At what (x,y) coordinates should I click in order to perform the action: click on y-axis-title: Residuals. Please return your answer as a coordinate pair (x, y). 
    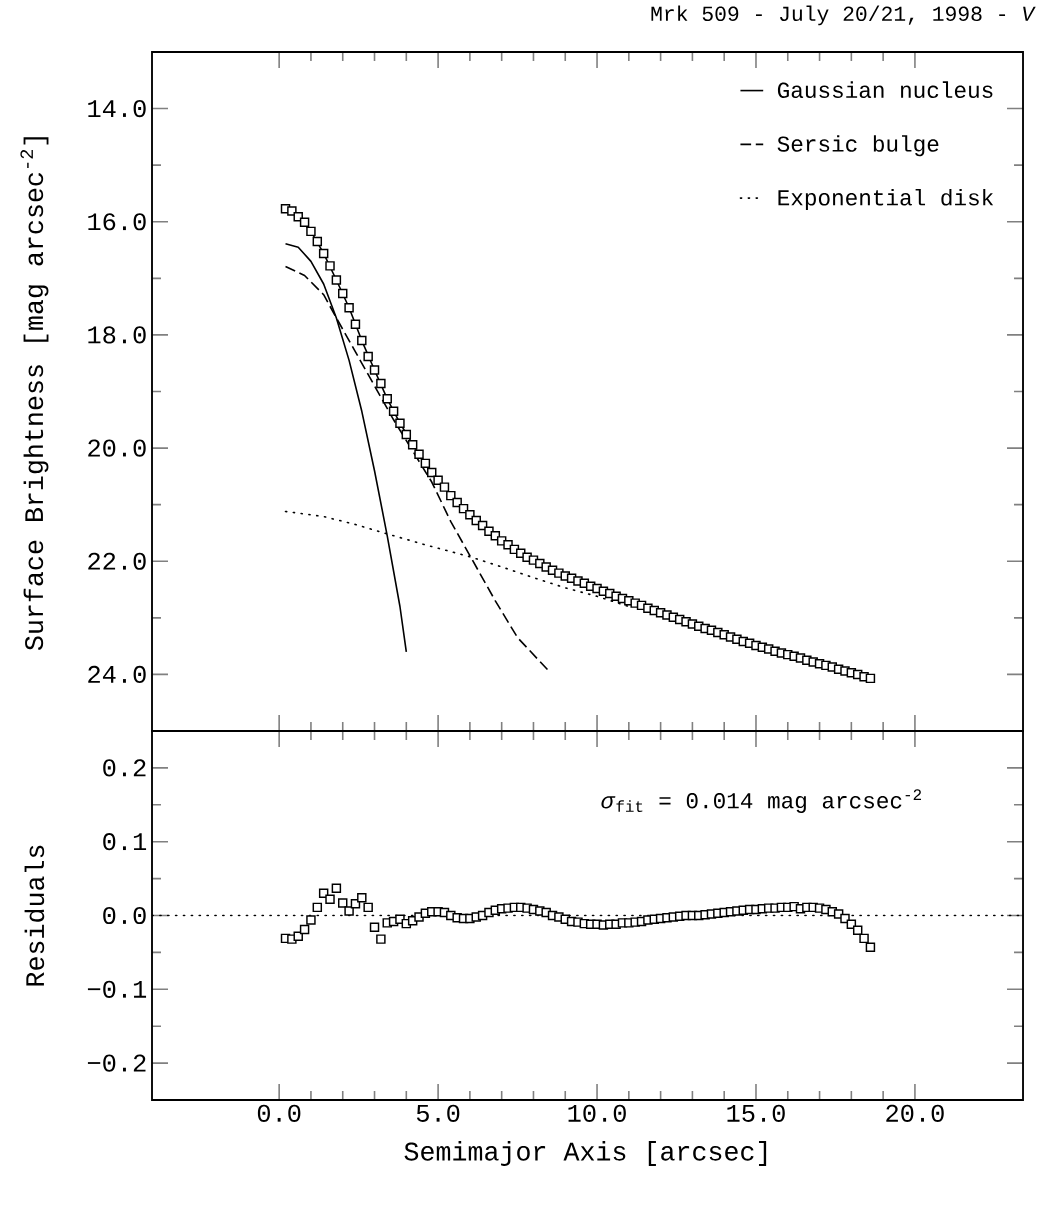
    Looking at the image, I should click on (34, 915).